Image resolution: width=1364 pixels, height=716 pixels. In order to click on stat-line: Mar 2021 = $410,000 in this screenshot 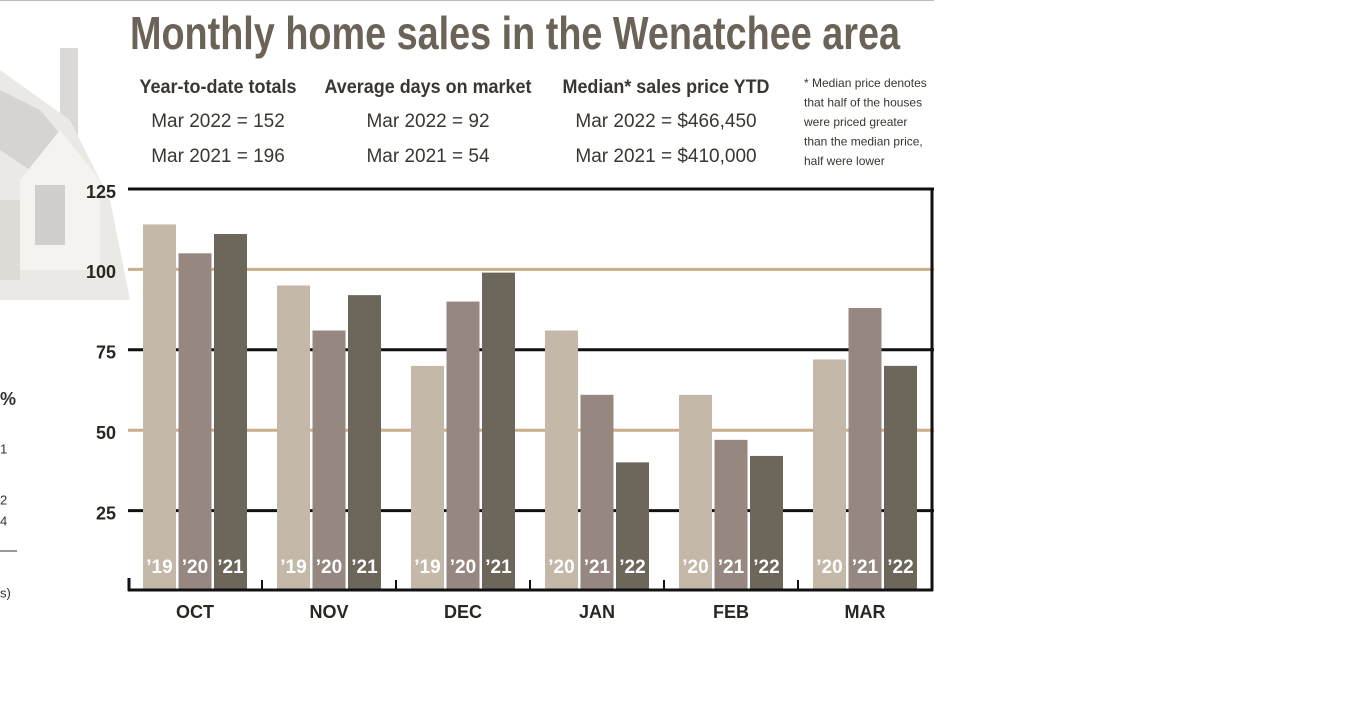, I will do `click(665, 156)`.